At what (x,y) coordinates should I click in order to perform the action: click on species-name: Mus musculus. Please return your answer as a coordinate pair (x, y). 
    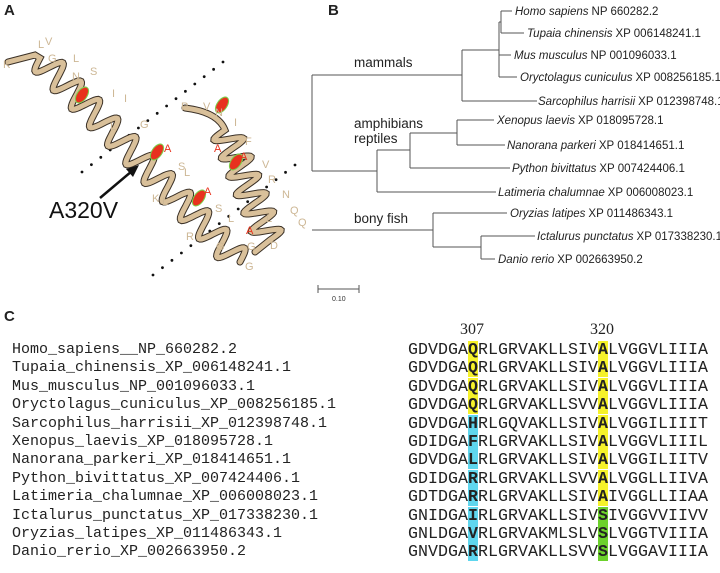
    Looking at the image, I should click on (551, 56).